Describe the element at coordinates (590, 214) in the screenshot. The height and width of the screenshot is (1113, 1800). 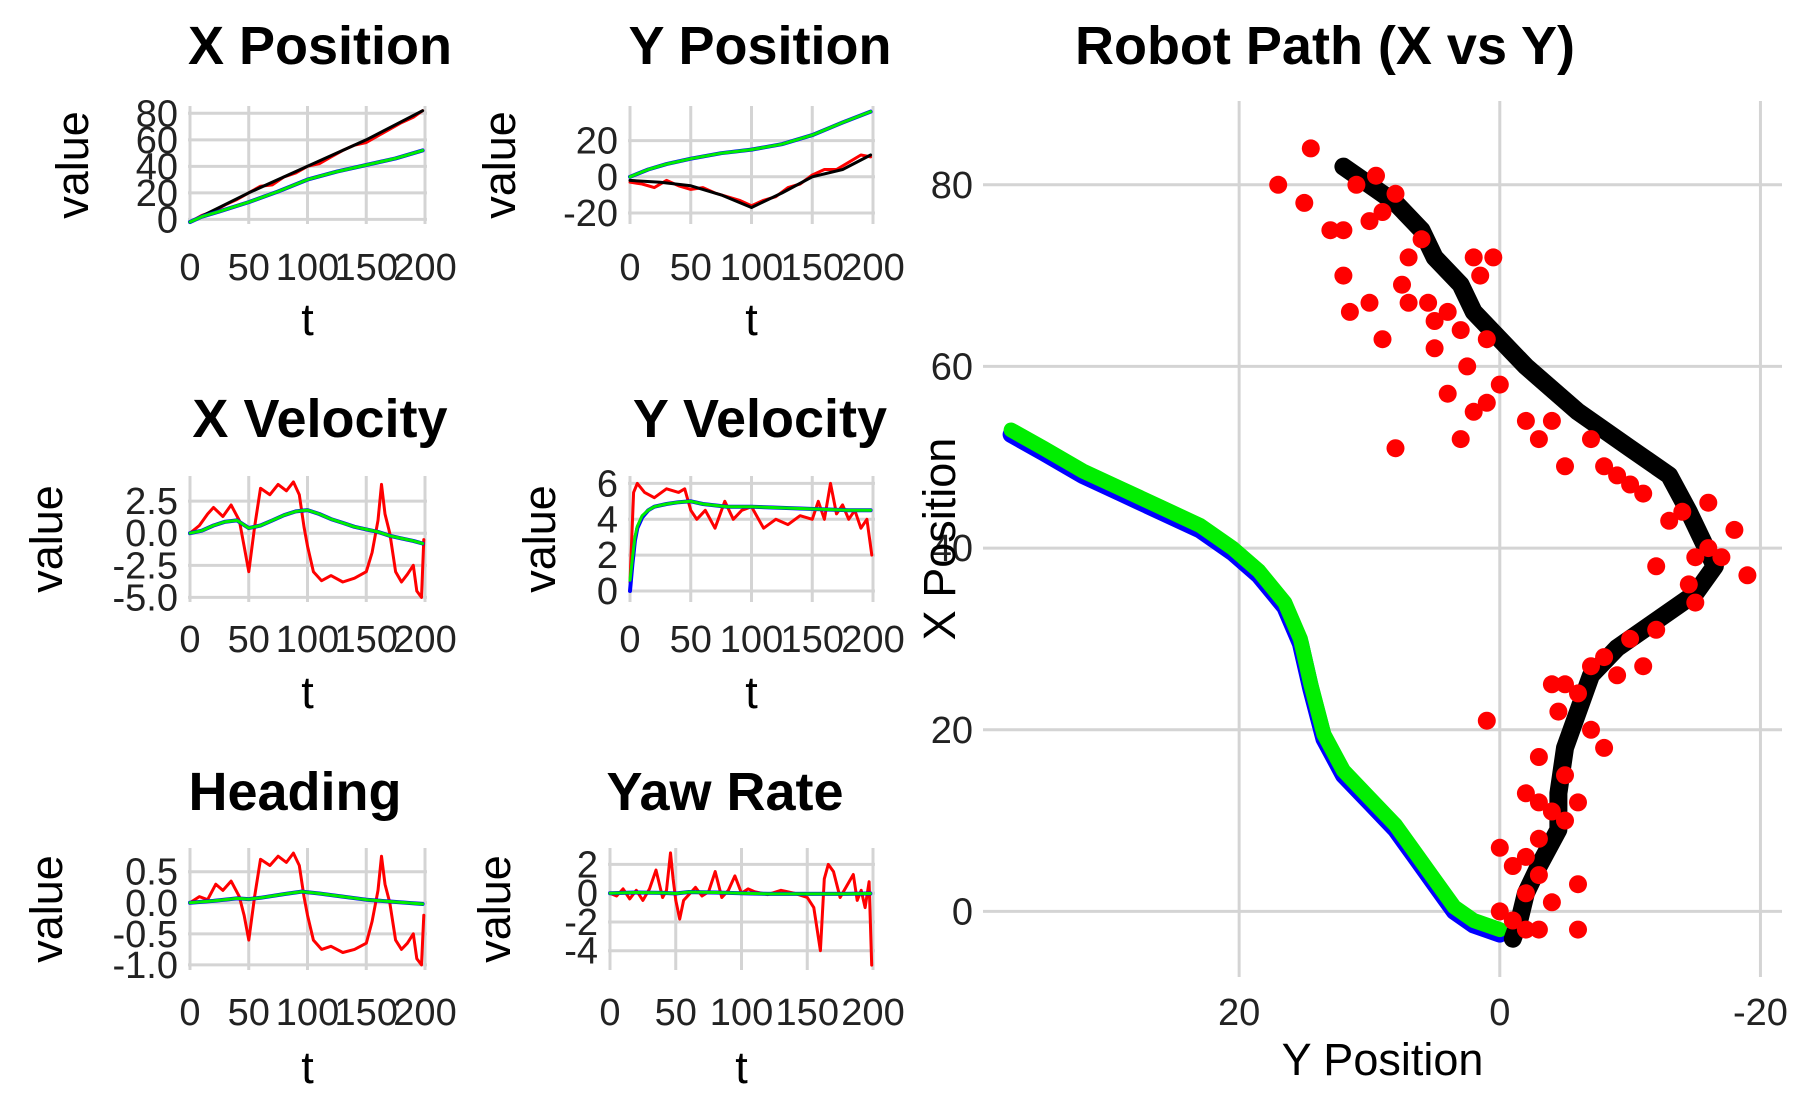
I see `y-tick-label: -20` at that location.